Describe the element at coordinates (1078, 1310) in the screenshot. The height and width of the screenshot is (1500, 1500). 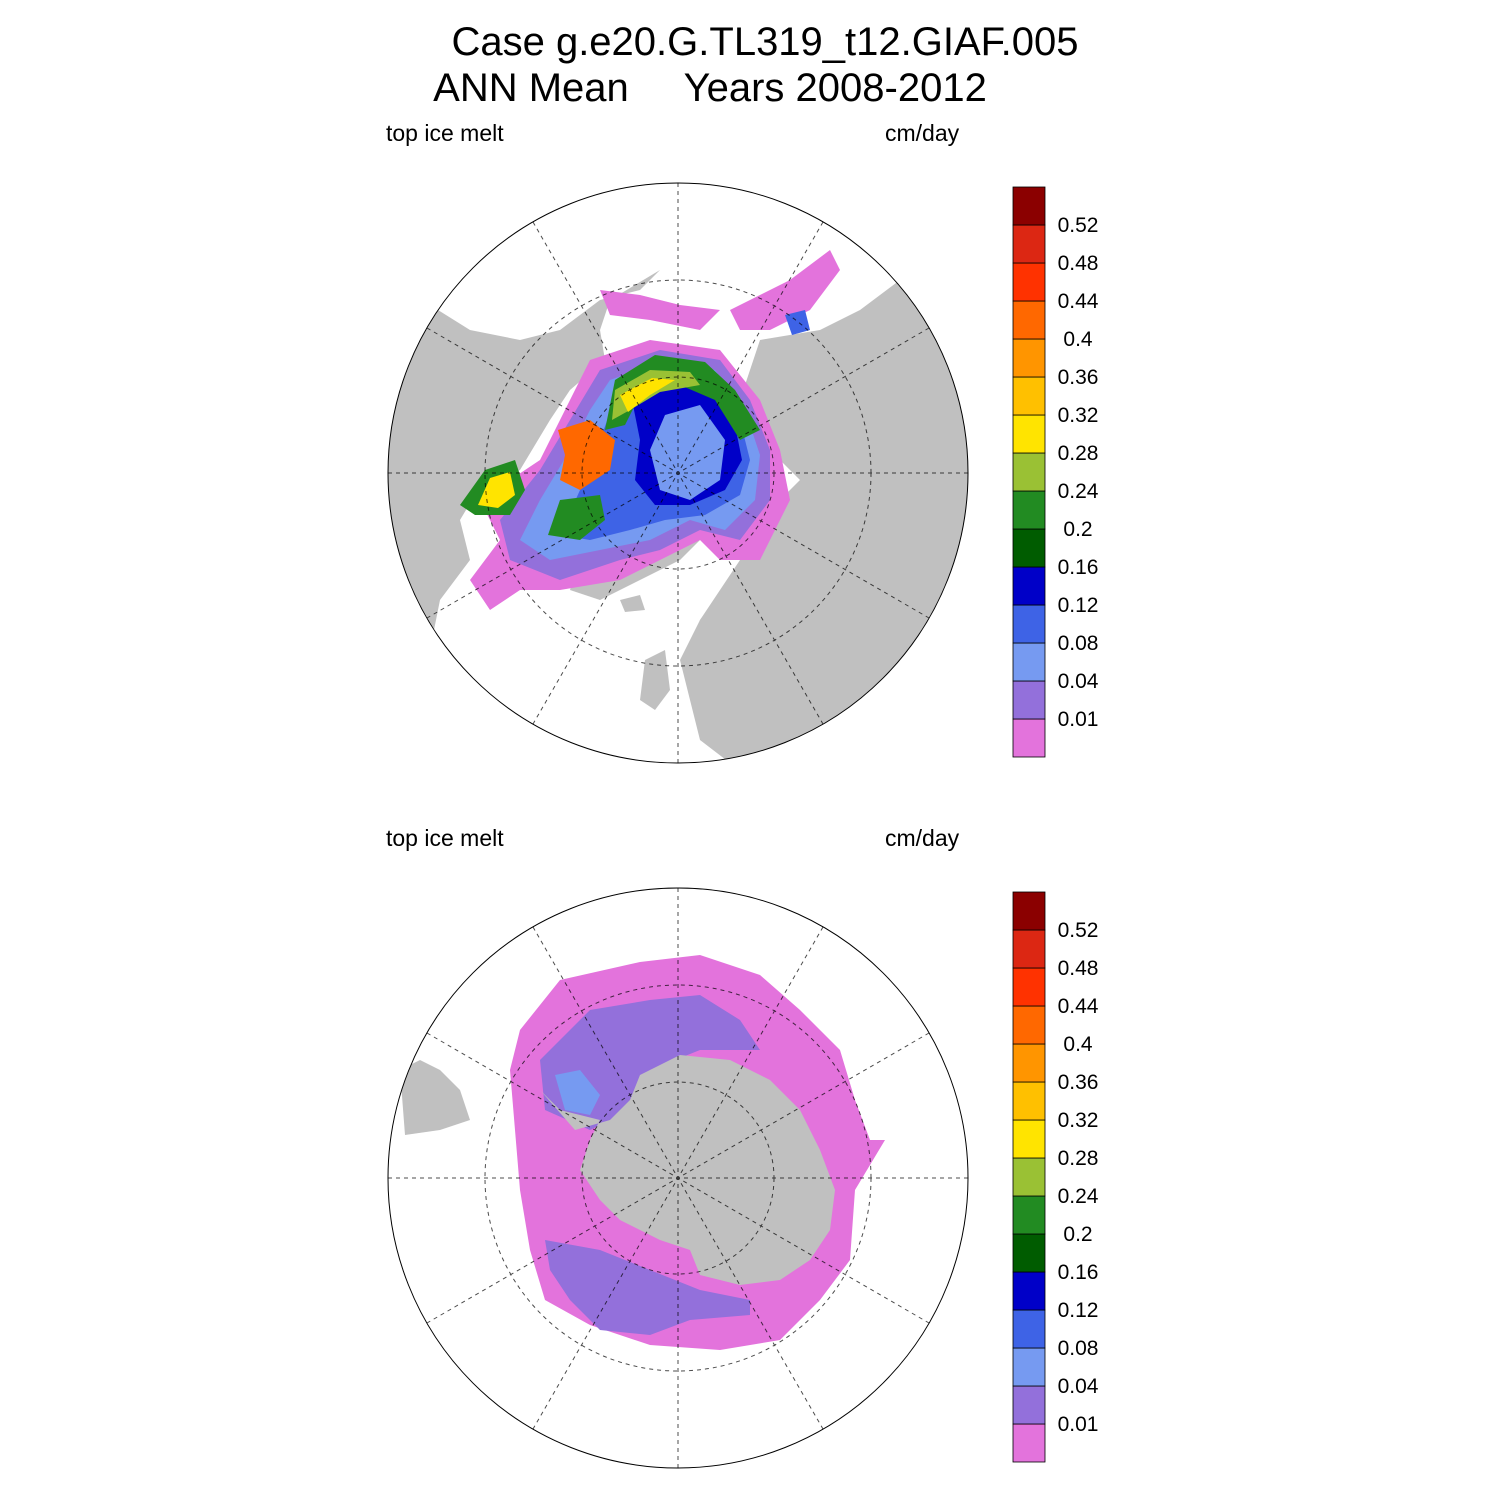
I see `south-colorbar-label-3: 0.12` at that location.